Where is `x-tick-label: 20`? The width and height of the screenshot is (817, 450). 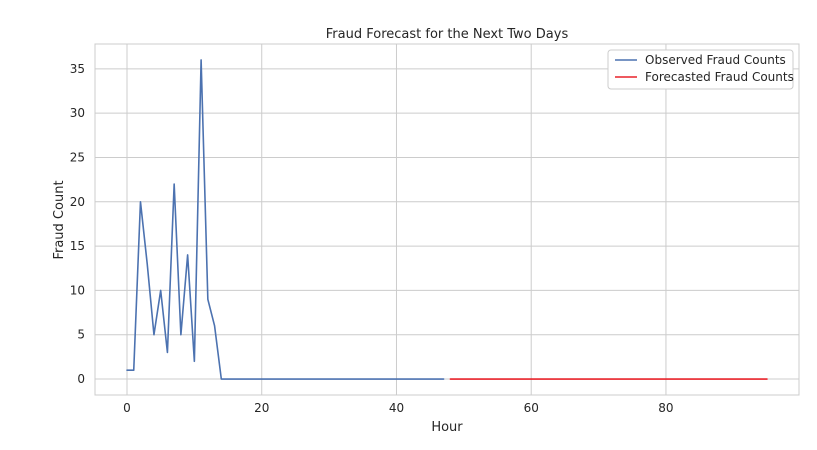
x-tick-label: 20 is located at coordinates (261, 408).